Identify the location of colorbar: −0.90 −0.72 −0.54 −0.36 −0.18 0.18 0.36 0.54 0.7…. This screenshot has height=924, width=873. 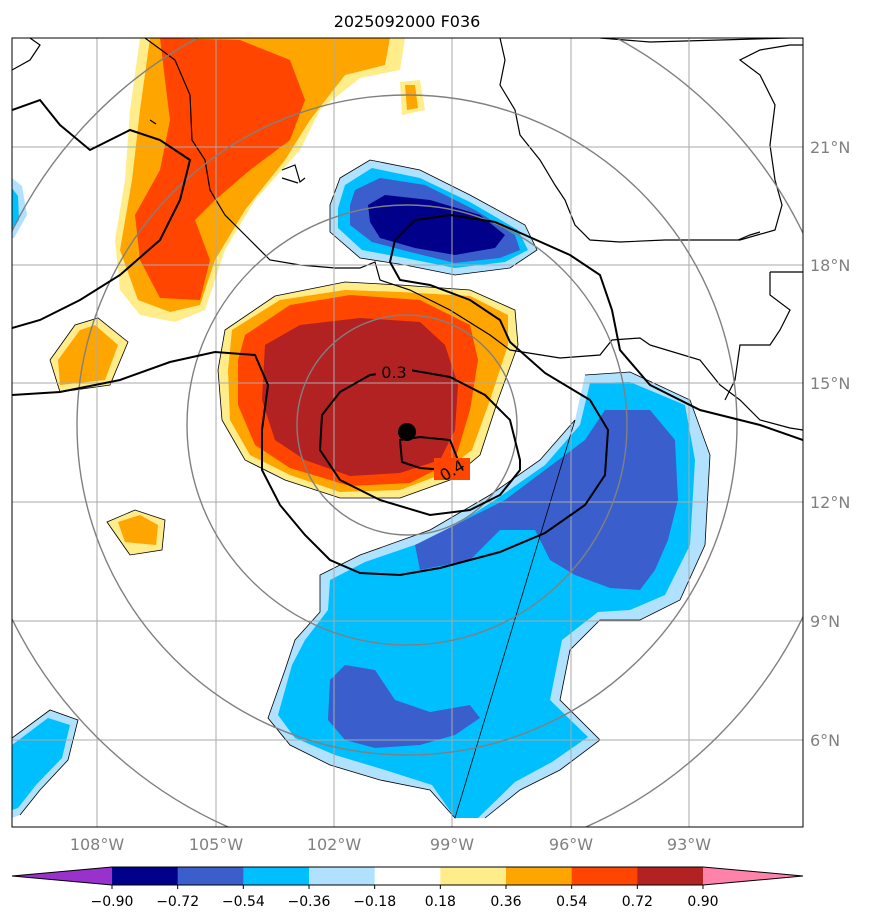
(407, 888).